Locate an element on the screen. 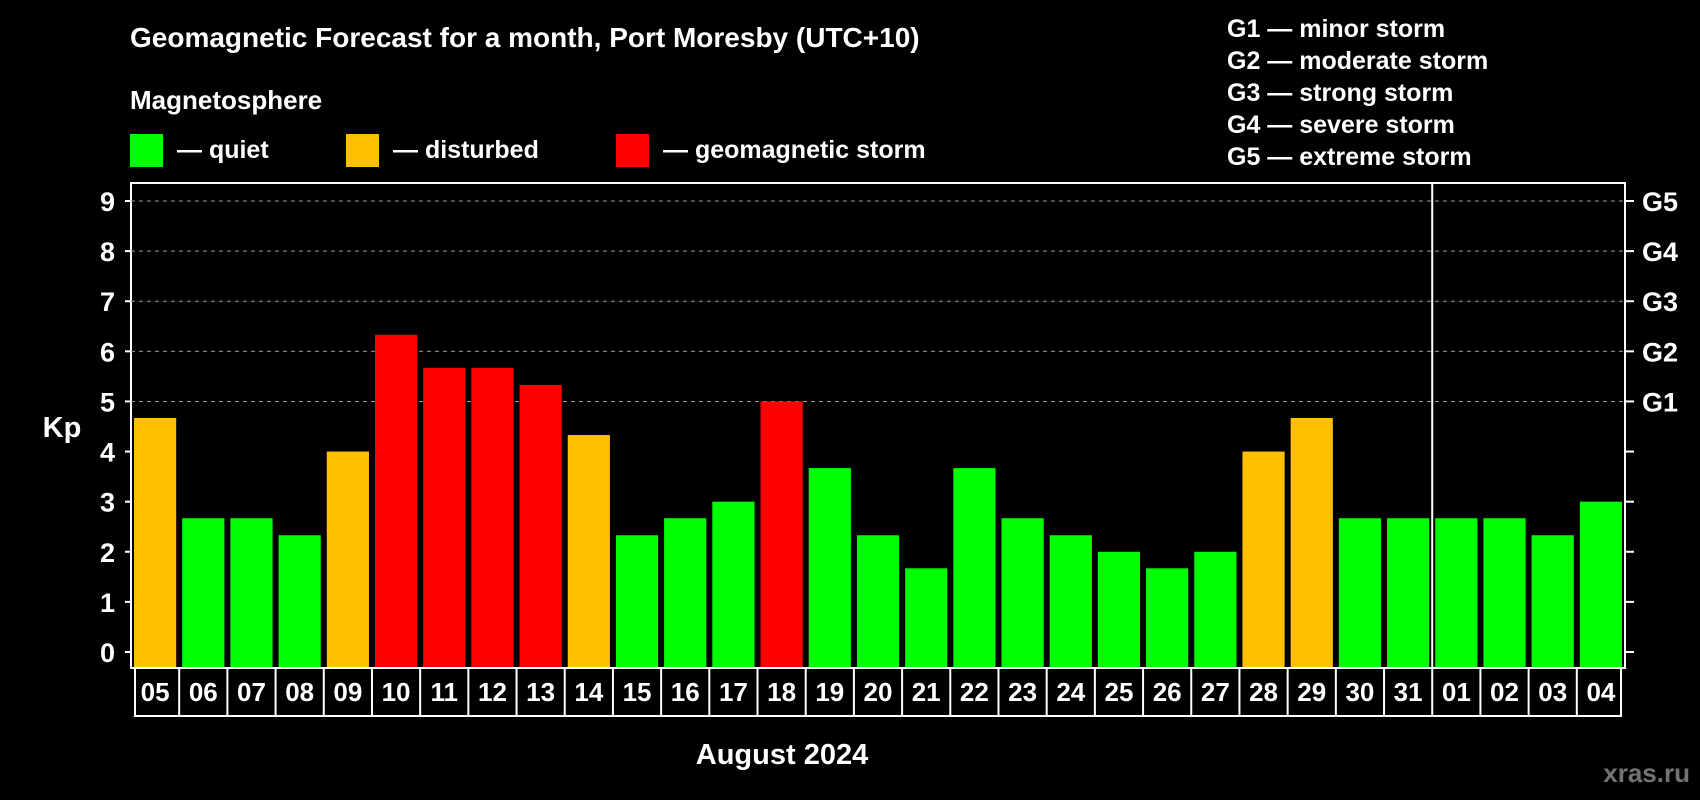 The height and width of the screenshot is (800, 1700). x-tick-label-08: 08 is located at coordinates (299, 692).